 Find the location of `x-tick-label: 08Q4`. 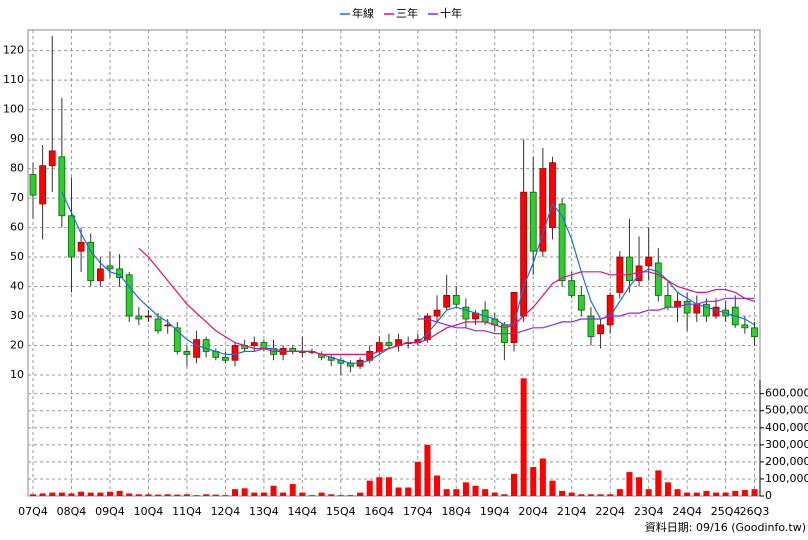

x-tick-label: 08Q4 is located at coordinates (72, 511).